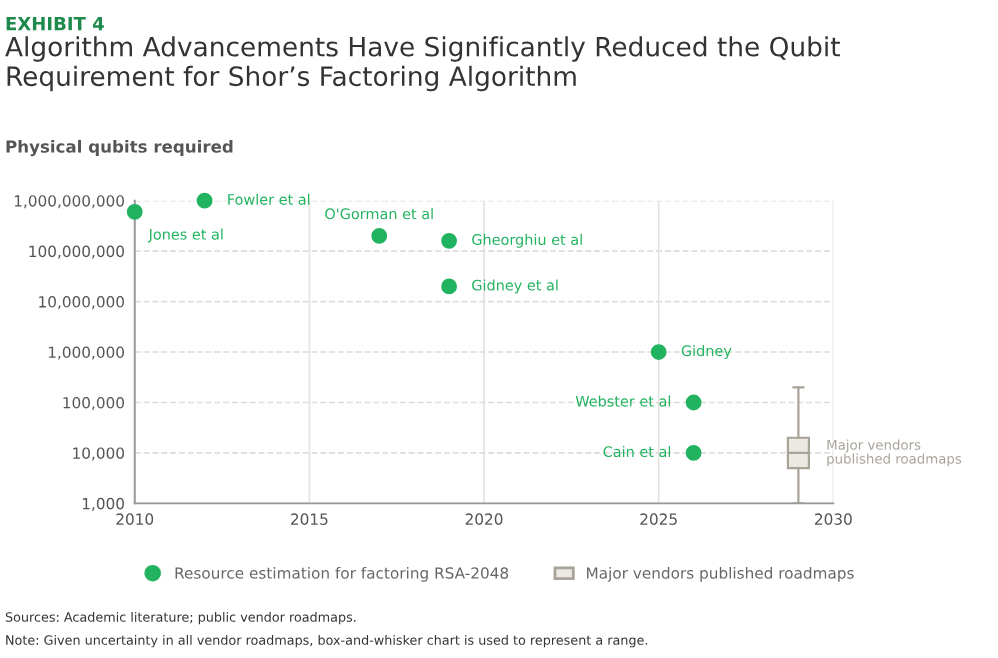 The width and height of the screenshot is (998, 658). What do you see at coordinates (119, 148) in the screenshot?
I see `y-axis-title: Physical qubits required` at bounding box center [119, 148].